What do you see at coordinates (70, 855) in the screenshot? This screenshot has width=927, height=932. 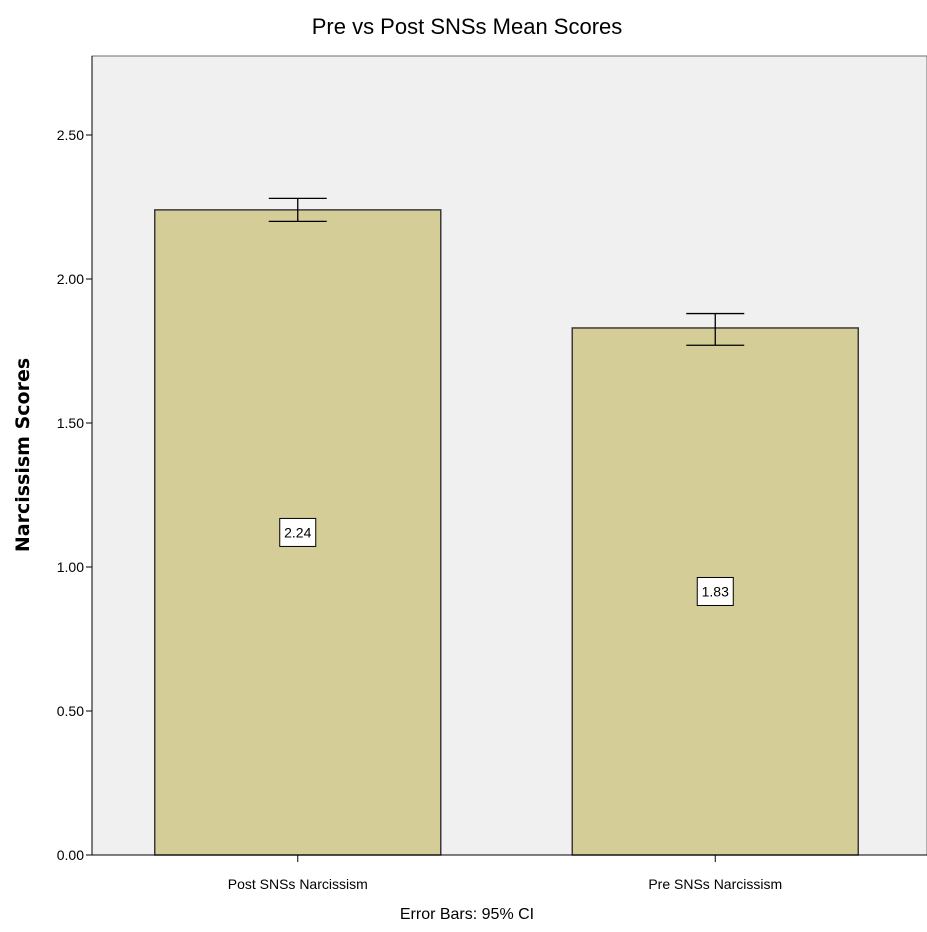 I see `y-tick-label: 0.00` at bounding box center [70, 855].